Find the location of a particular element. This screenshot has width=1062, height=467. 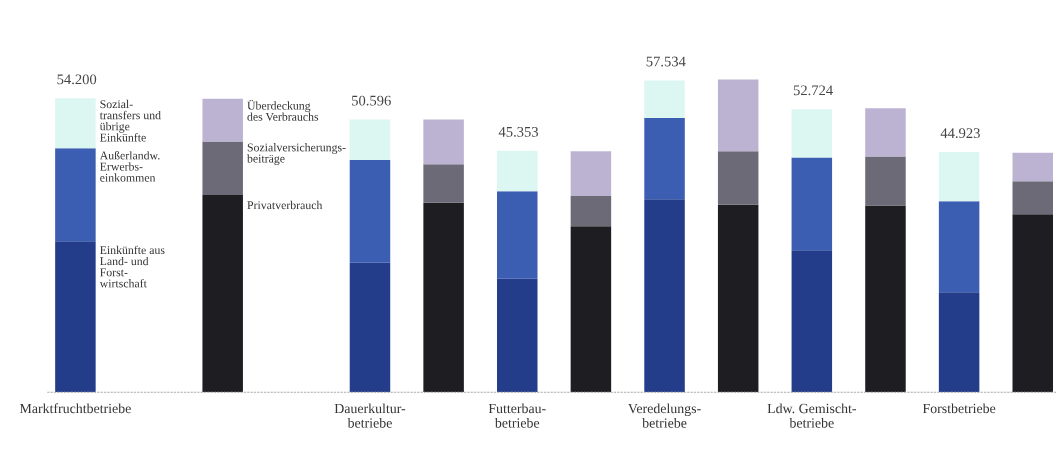

x-tick-label: Veredelungs- betriebe is located at coordinates (664, 415).